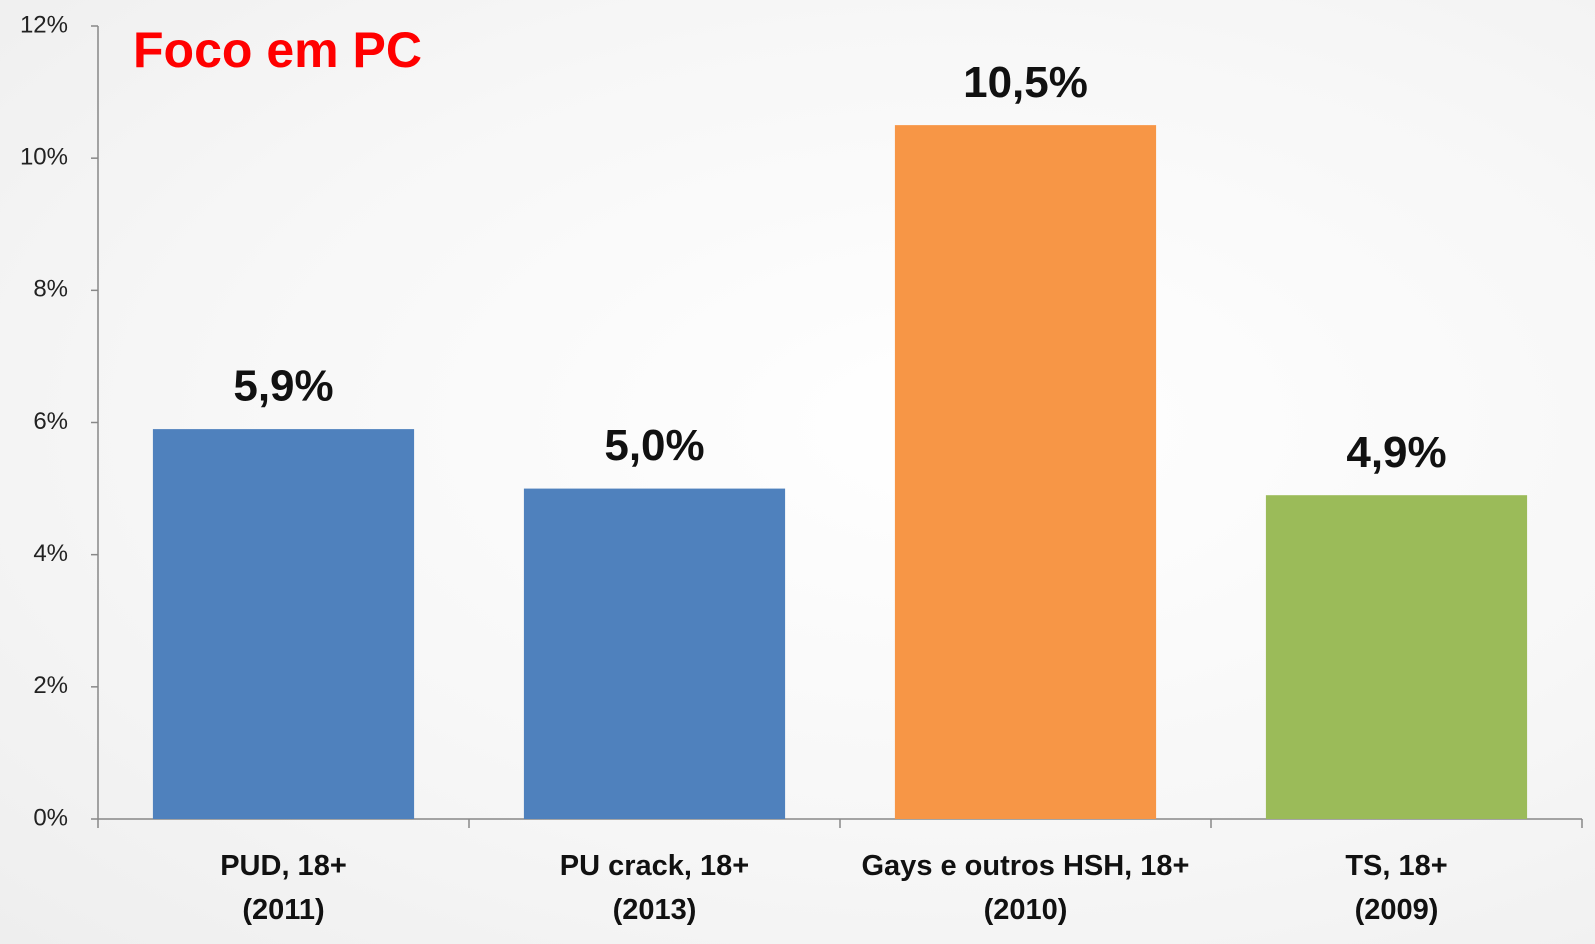  I want to click on y-tick-label: 6%, so click(50, 421).